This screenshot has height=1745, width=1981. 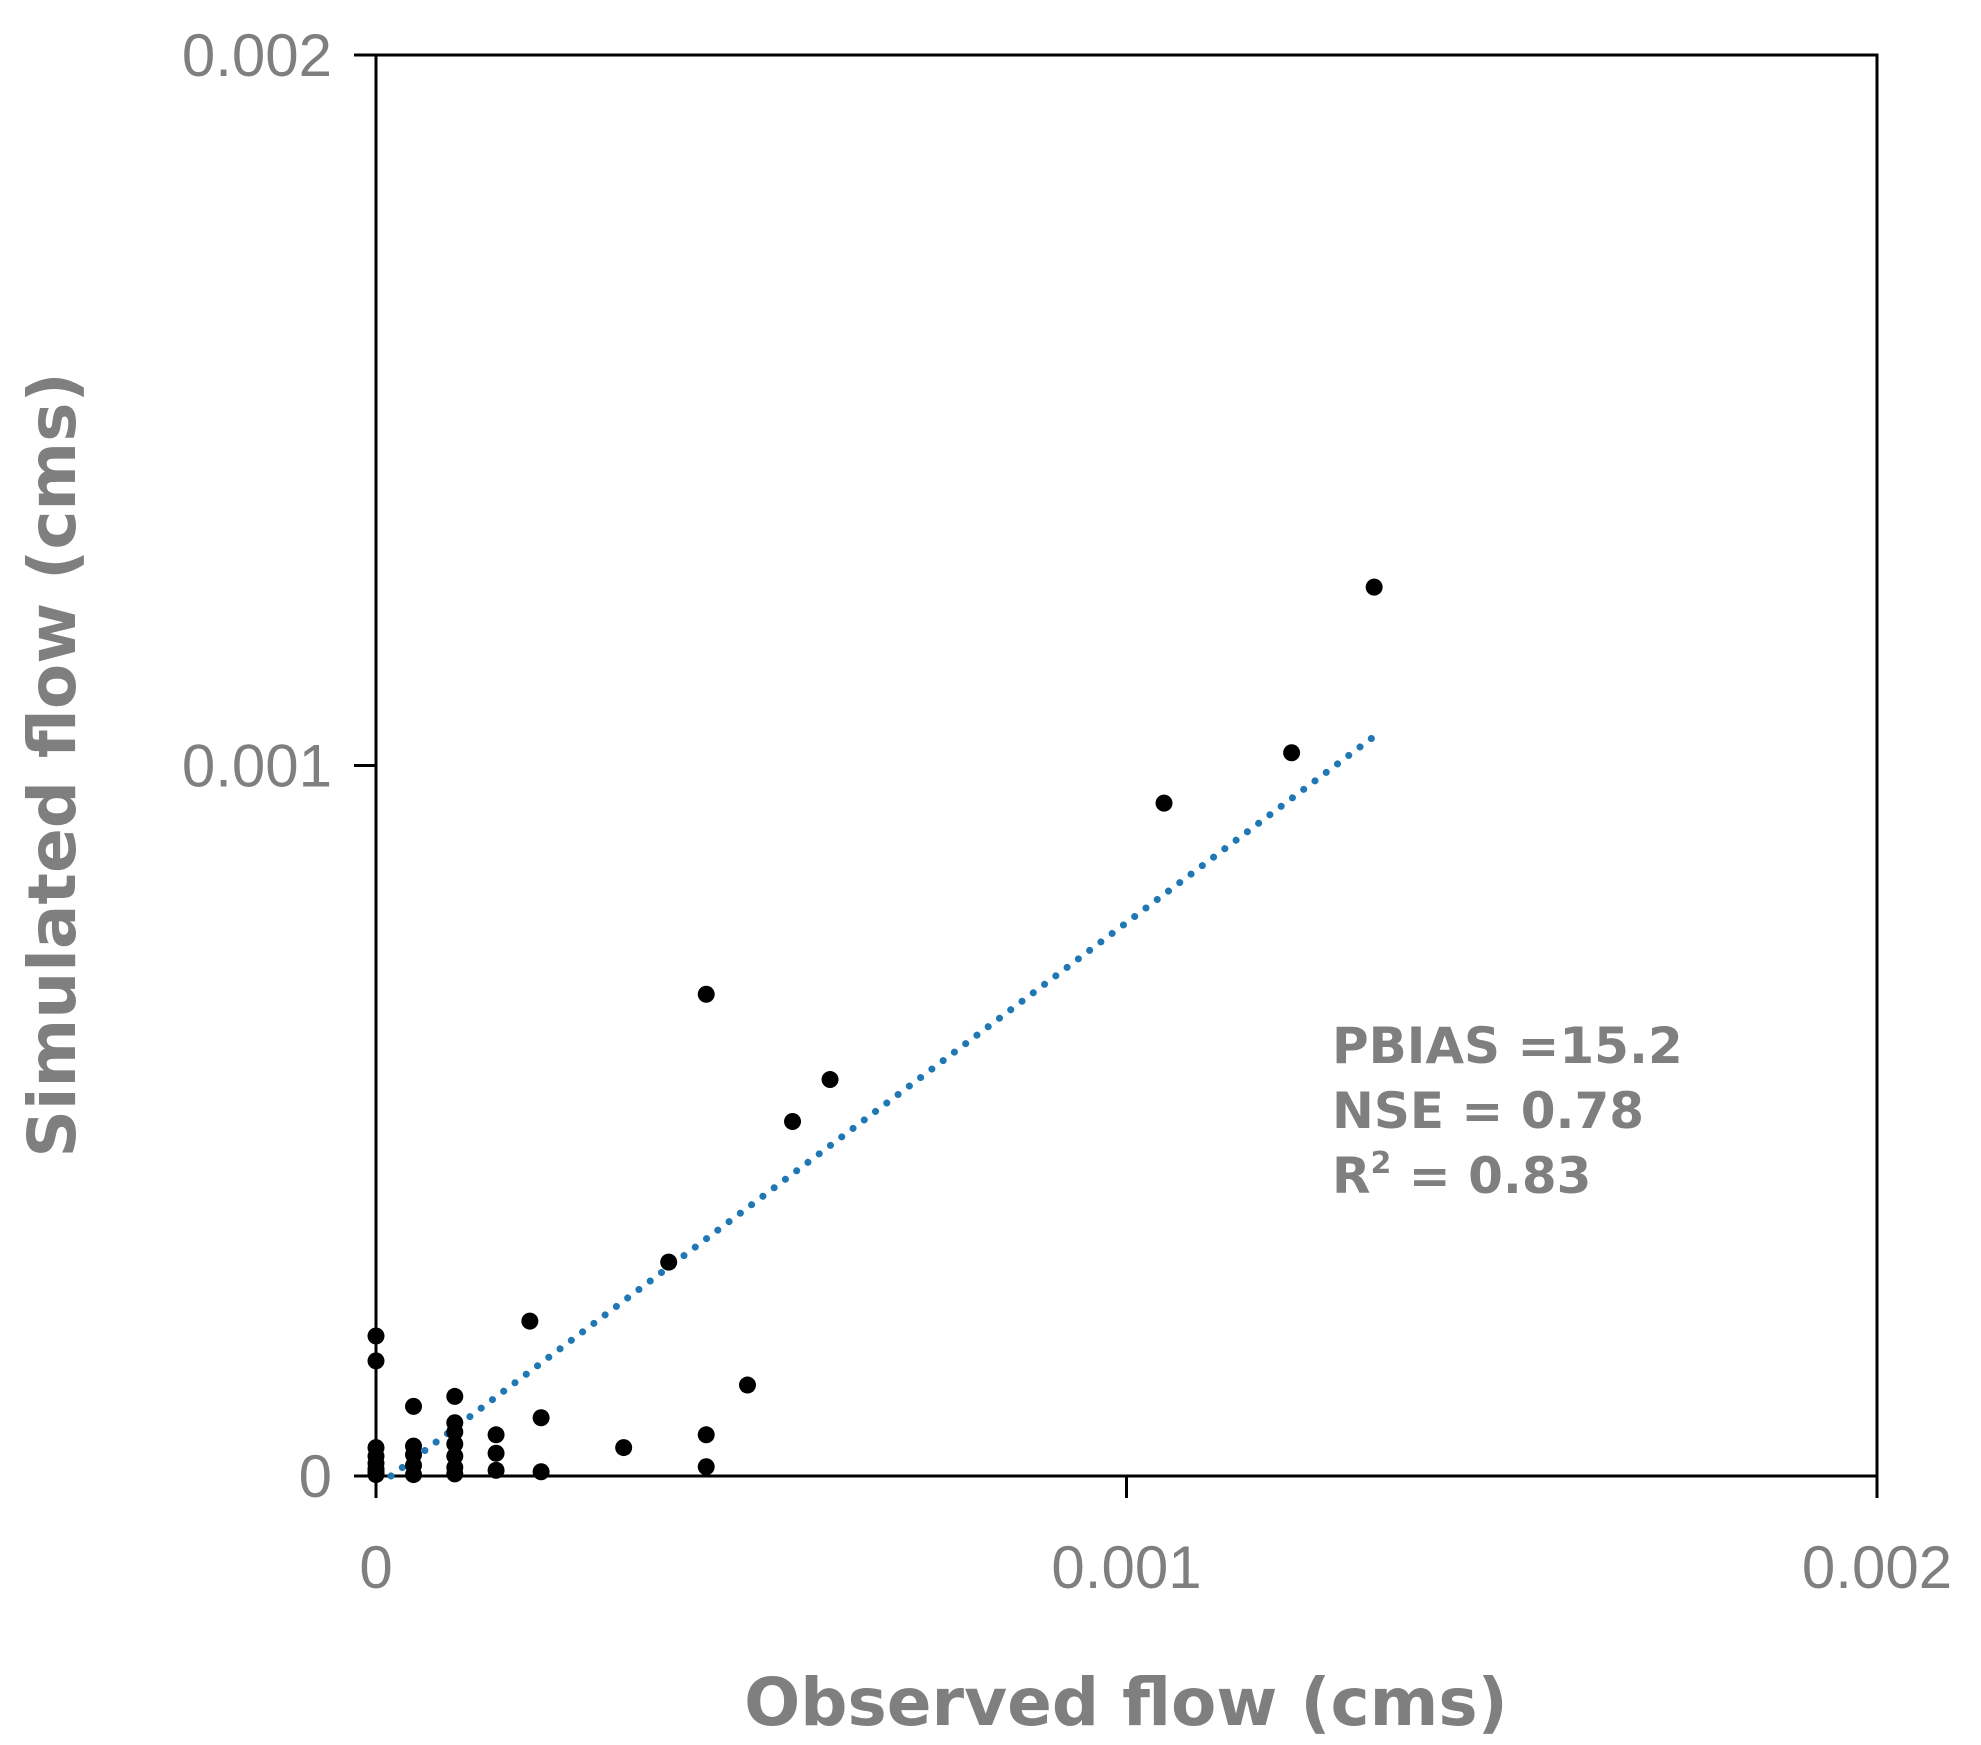 I want to click on r2-value: = 0.83, so click(x=1491, y=1176).